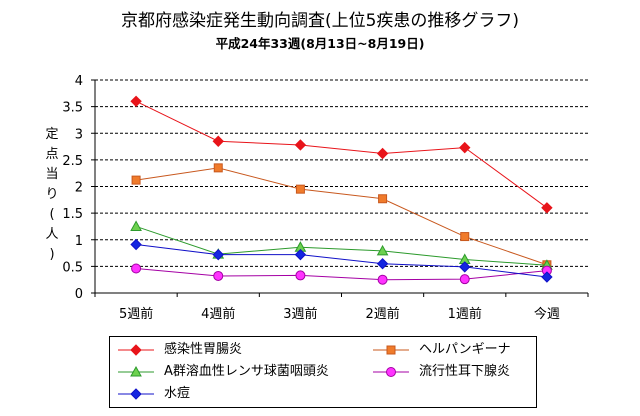 This screenshot has height=416, width=640. What do you see at coordinates (320, 43) in the screenshot?
I see `chart-subtitle: 平成24年33週(8月13日~8月19日)` at bounding box center [320, 43].